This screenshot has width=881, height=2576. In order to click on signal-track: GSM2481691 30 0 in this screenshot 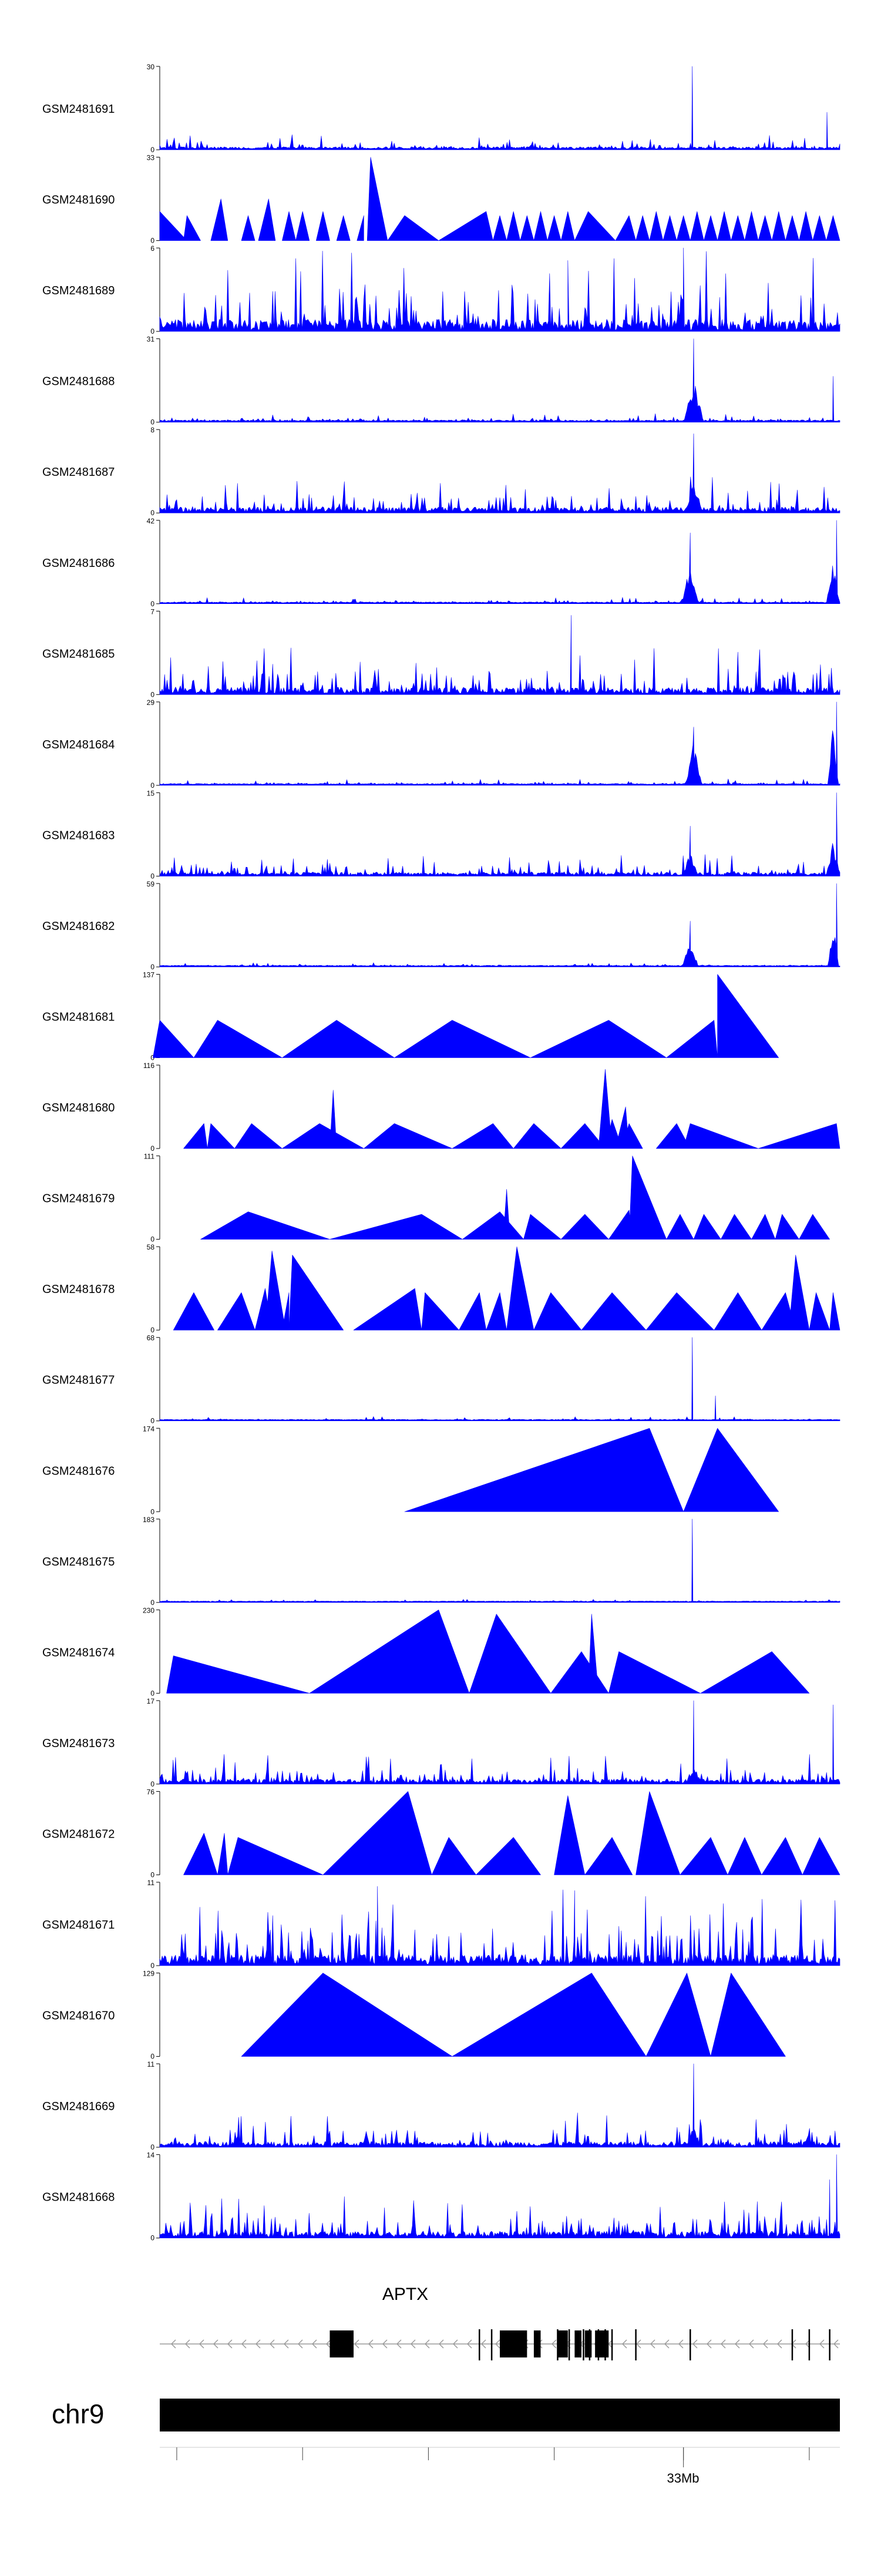, I will do `click(441, 109)`.